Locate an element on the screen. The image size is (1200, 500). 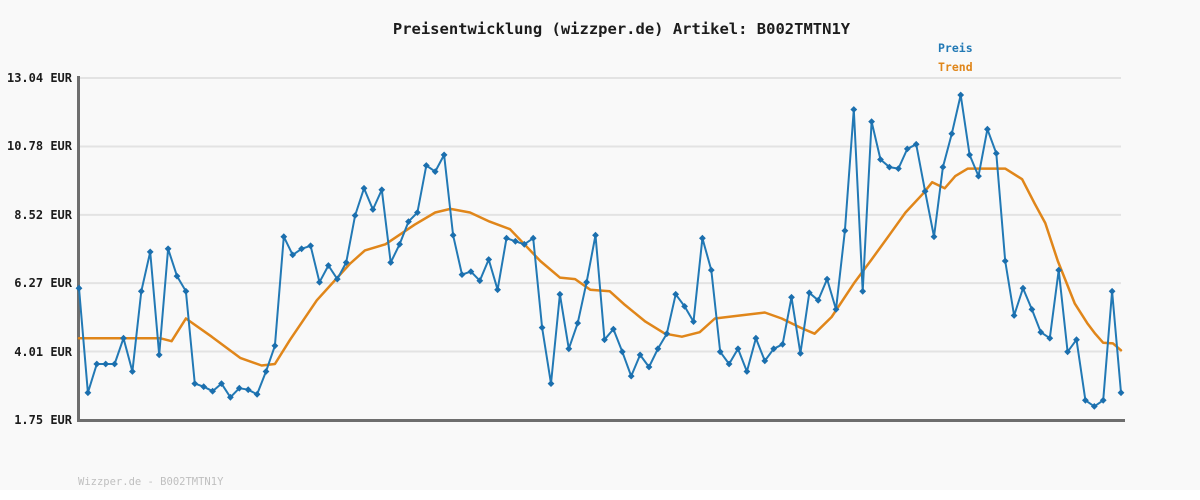
y-axis-tick-label: 6.27 EUR is located at coordinates (43, 283).